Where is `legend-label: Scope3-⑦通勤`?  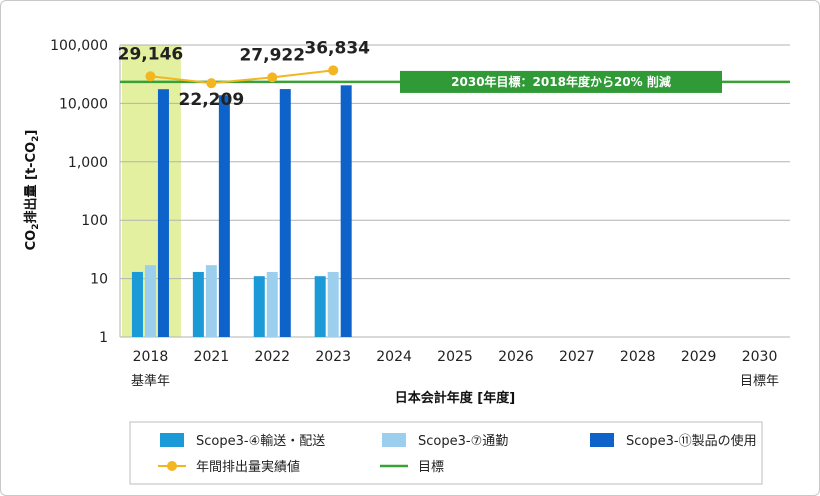
legend-label: Scope3-⑦通勤 is located at coordinates (463, 441).